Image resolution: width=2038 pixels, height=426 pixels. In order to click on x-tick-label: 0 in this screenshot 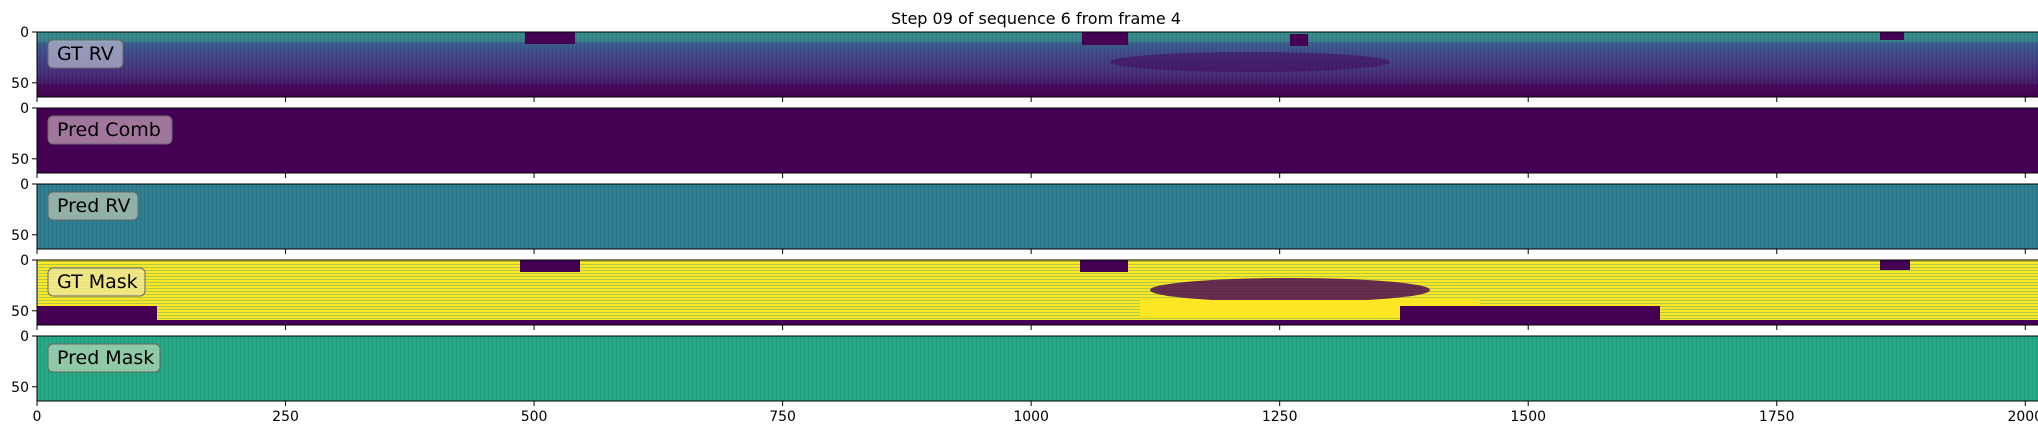, I will do `click(37, 417)`.